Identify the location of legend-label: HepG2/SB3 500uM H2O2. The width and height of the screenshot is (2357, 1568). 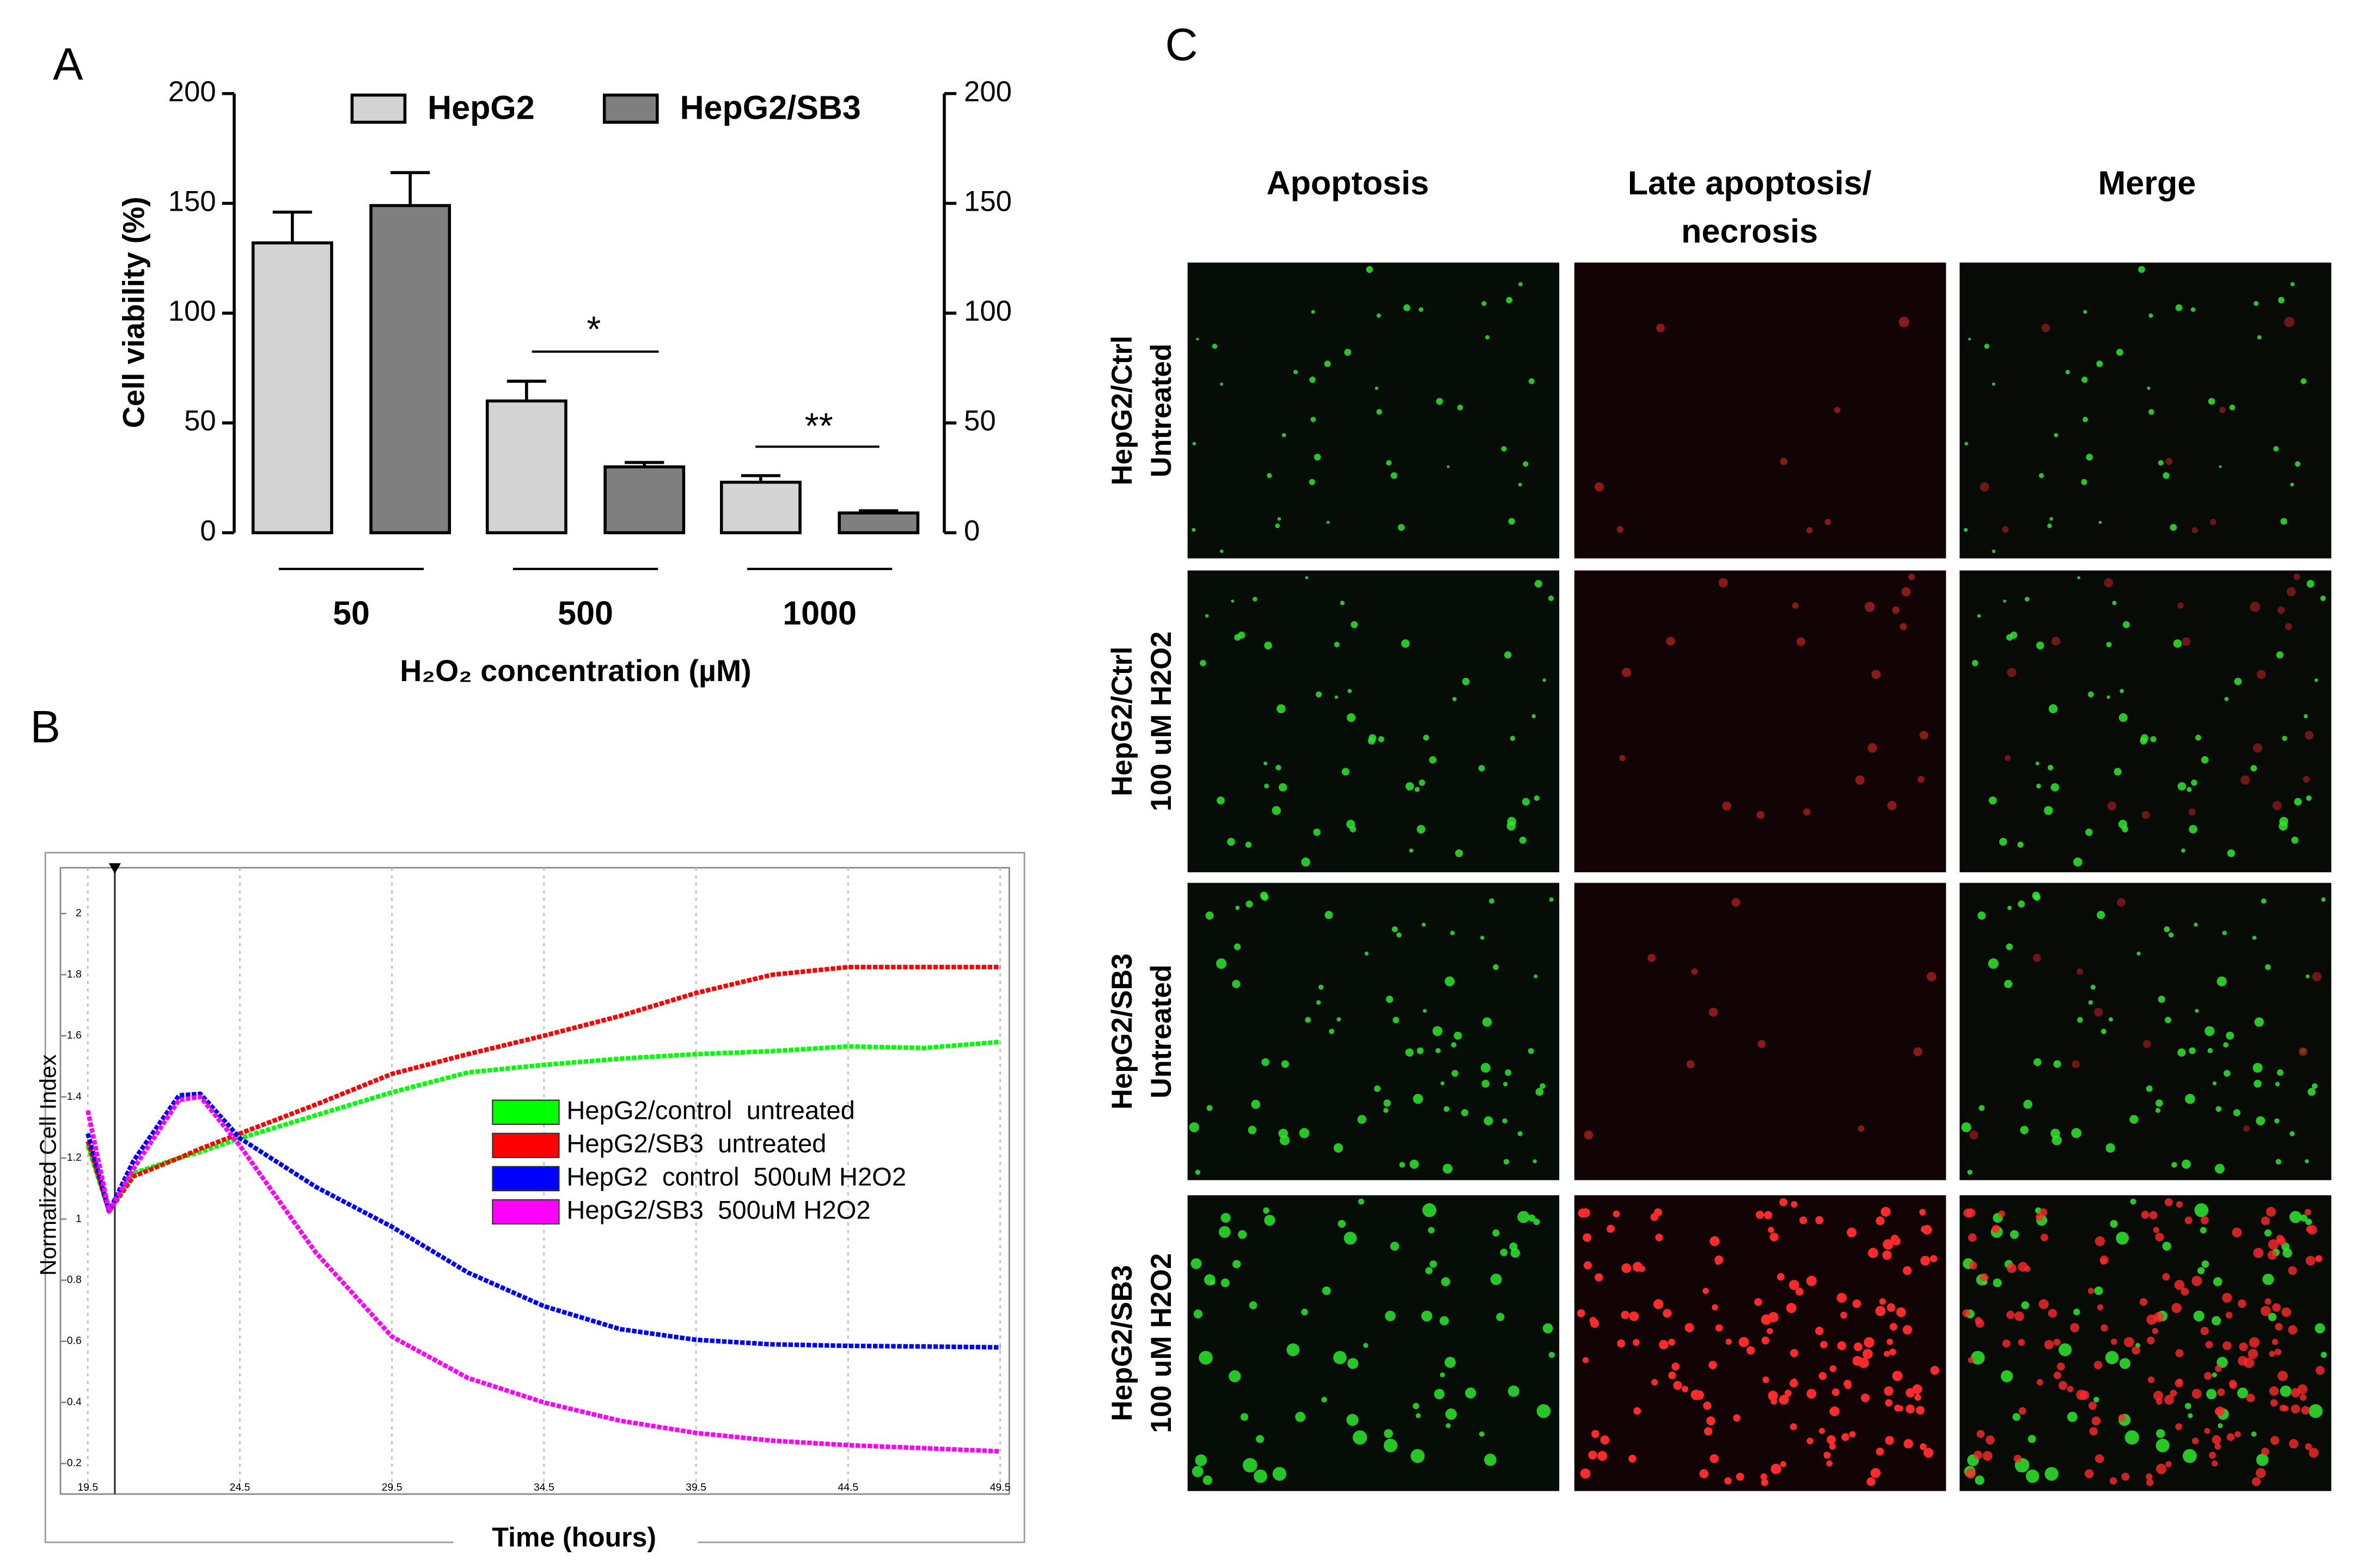
(718, 1209).